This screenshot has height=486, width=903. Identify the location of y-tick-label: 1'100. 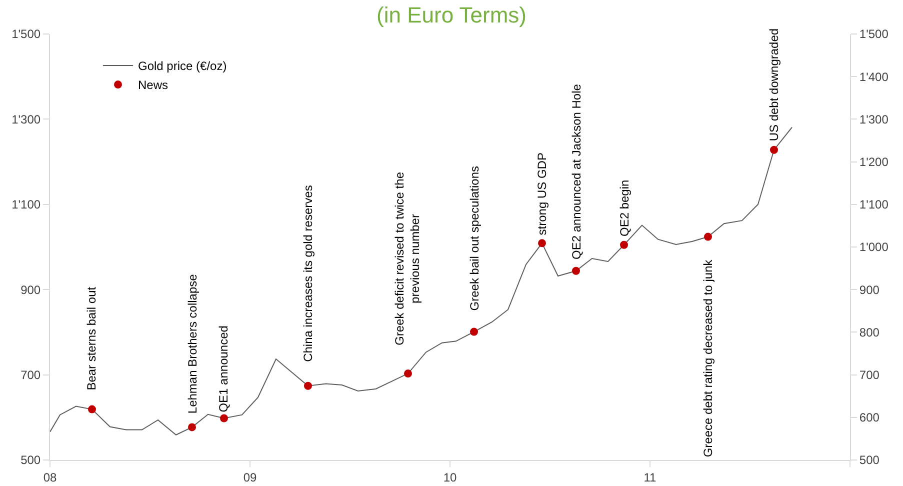
(26, 205).